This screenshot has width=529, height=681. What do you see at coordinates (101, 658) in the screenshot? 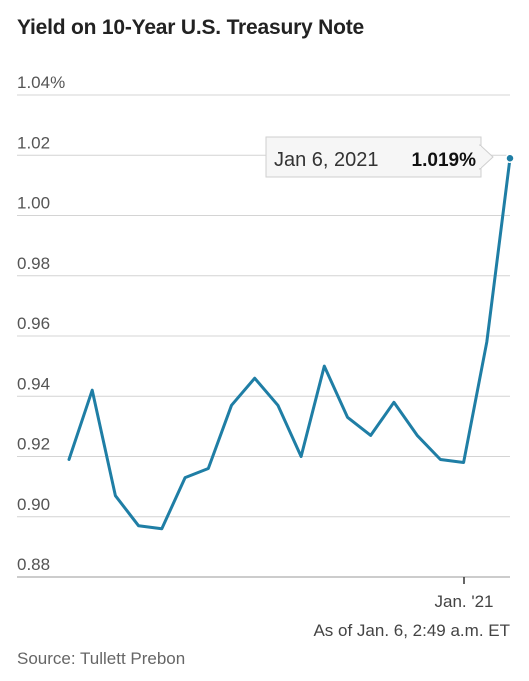
I see `source-note: Source: Tullett Prebon` at bounding box center [101, 658].